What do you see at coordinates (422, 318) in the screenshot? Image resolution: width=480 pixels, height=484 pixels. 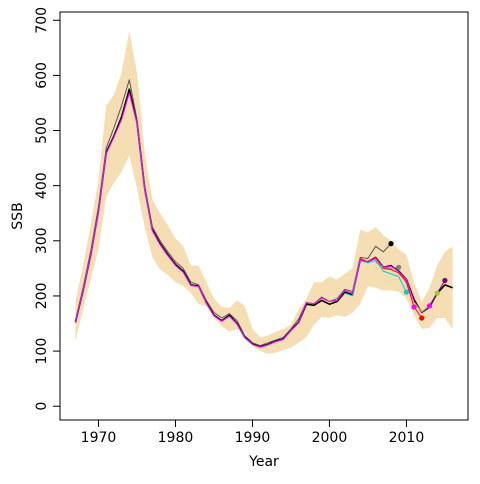 I see `endpoint-marker-2012` at bounding box center [422, 318].